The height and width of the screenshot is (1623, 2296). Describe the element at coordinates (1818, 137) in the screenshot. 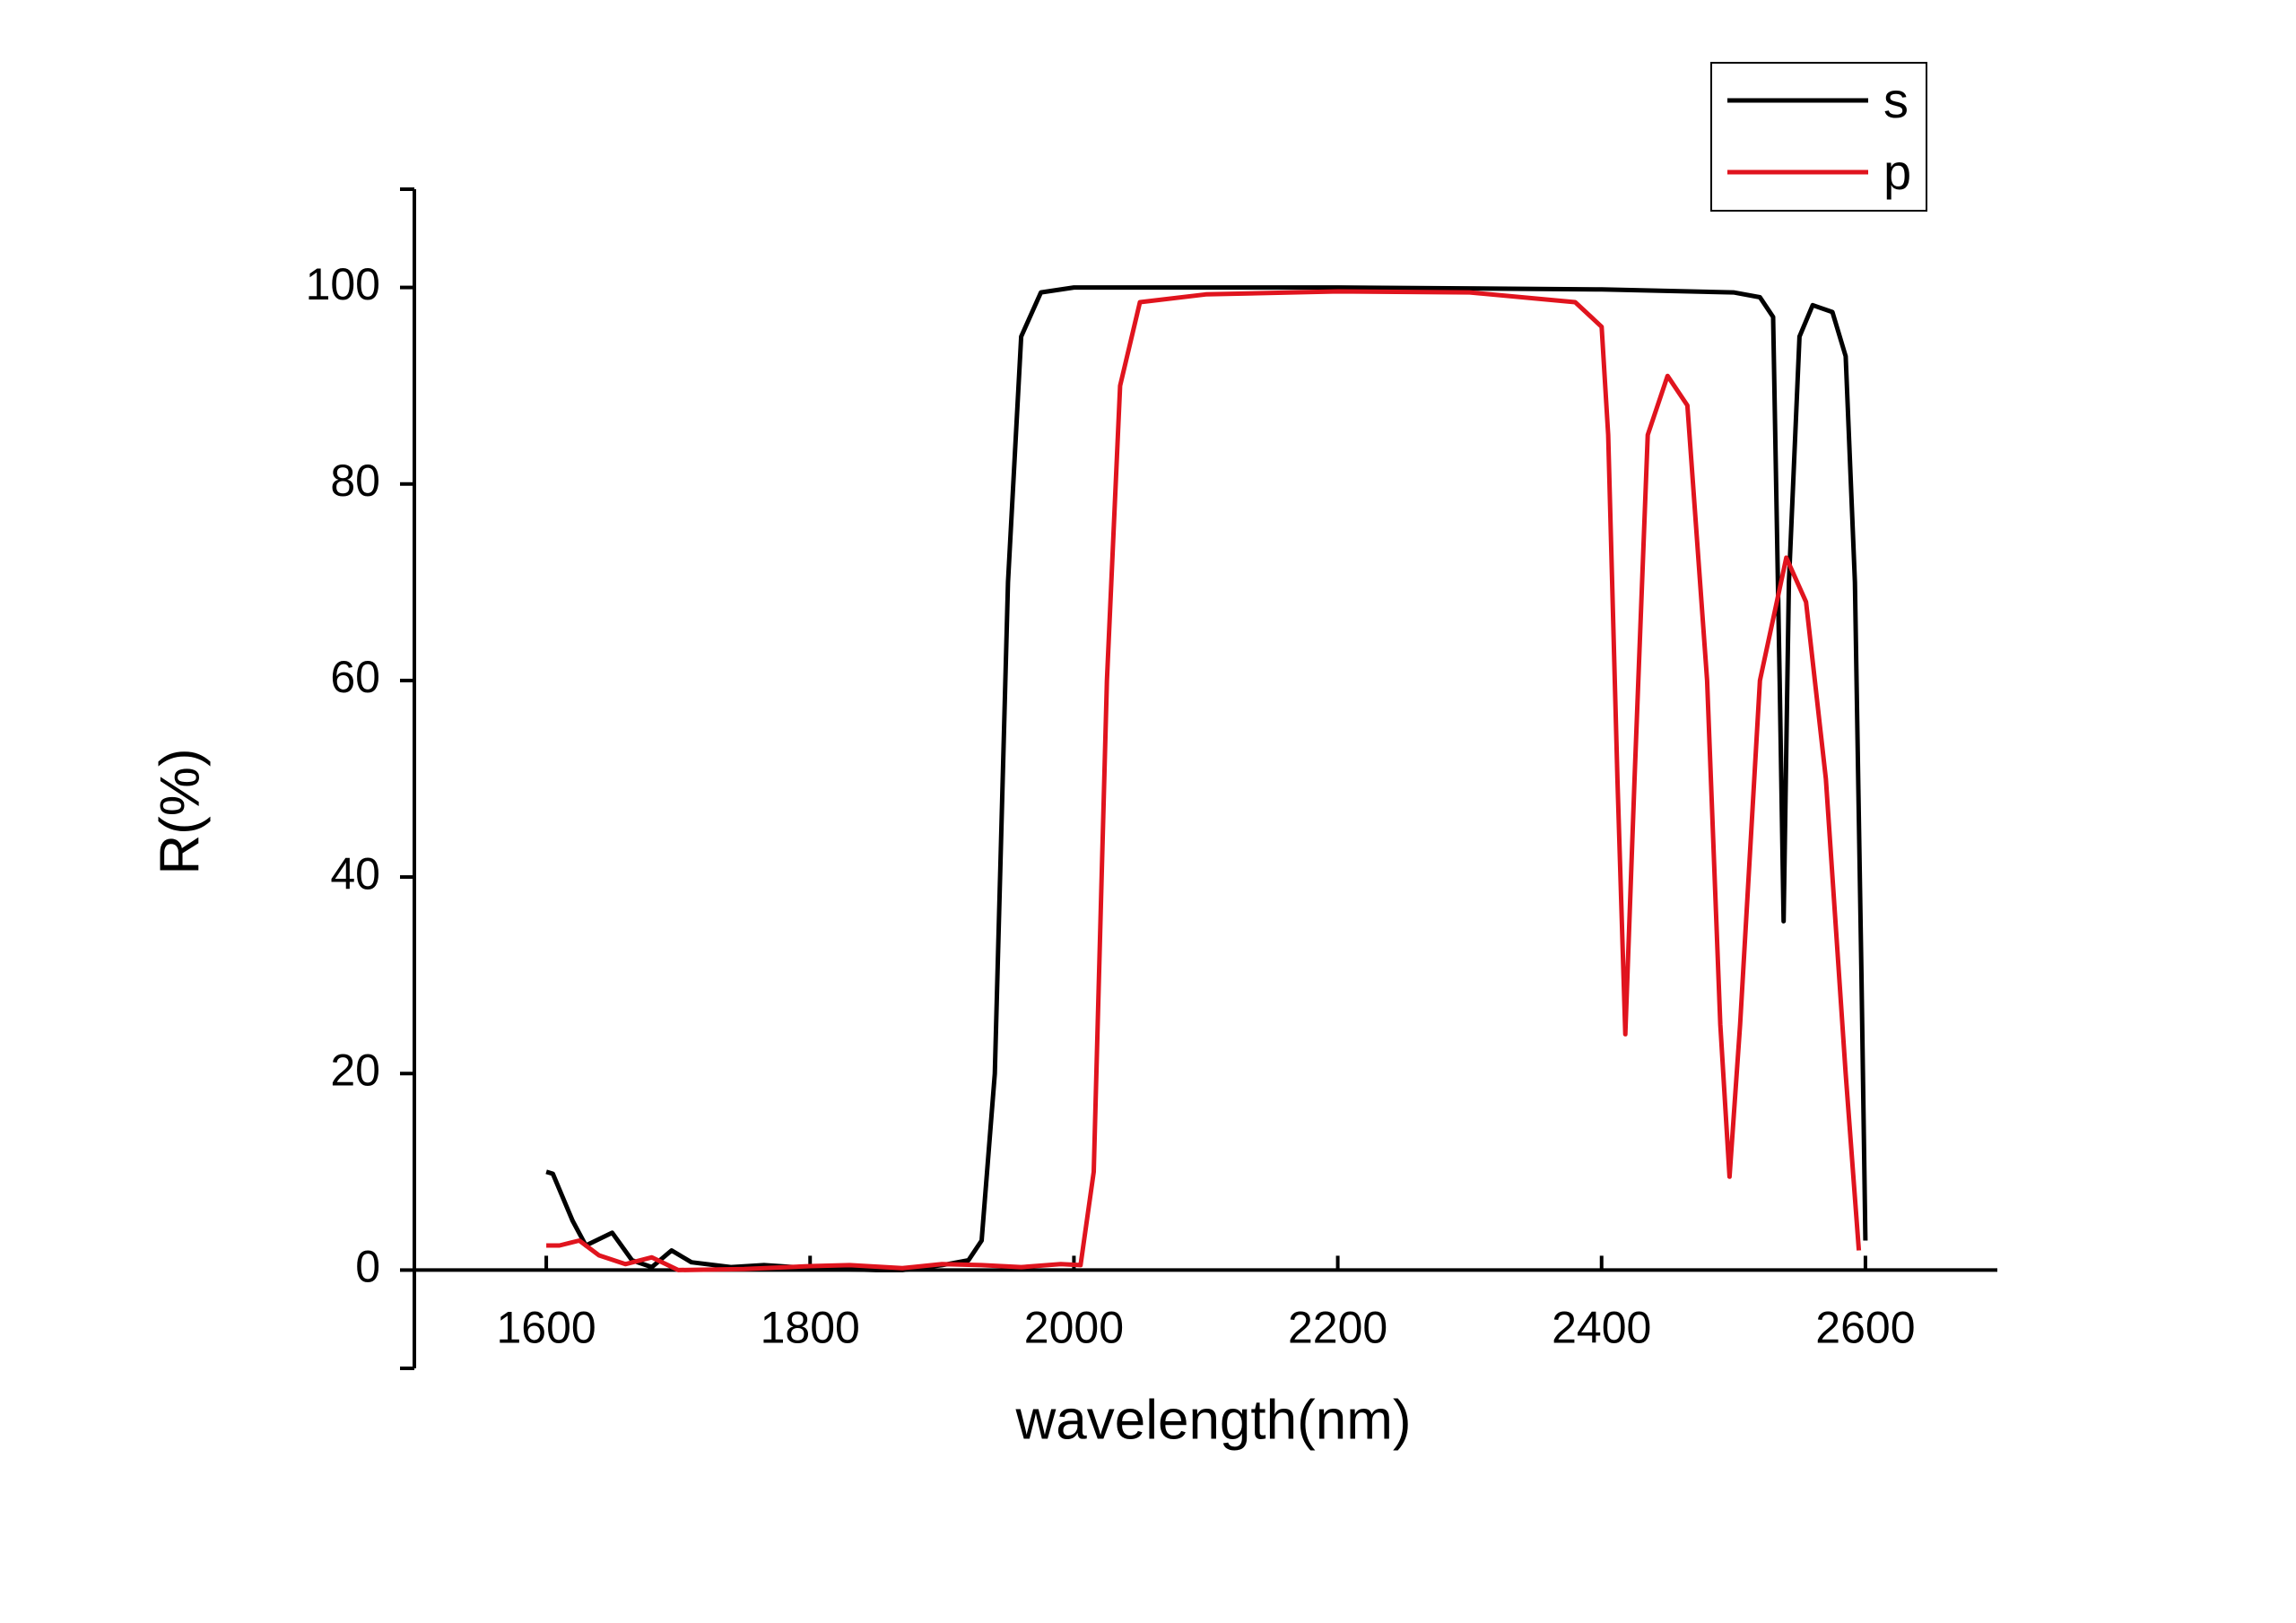

I see `legend-box` at that location.